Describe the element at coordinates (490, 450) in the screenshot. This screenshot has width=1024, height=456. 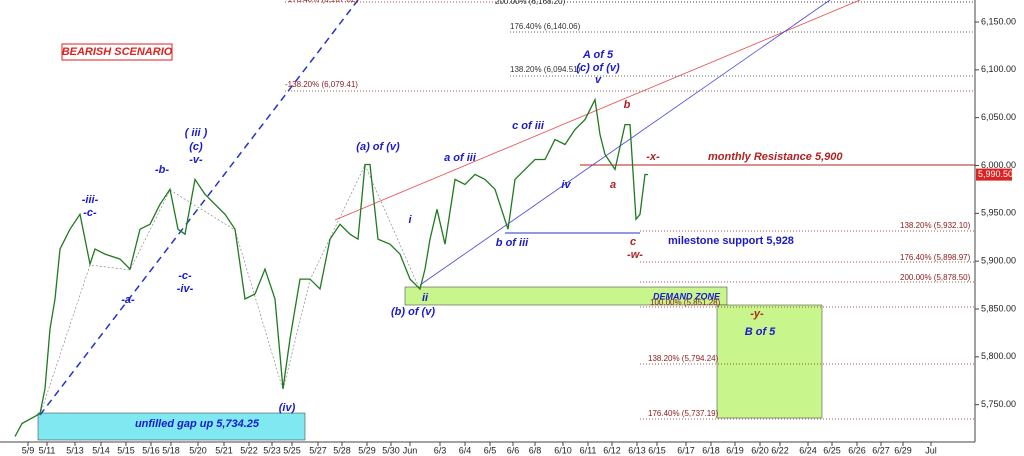
I see `x-tick-label: 6/5` at that location.